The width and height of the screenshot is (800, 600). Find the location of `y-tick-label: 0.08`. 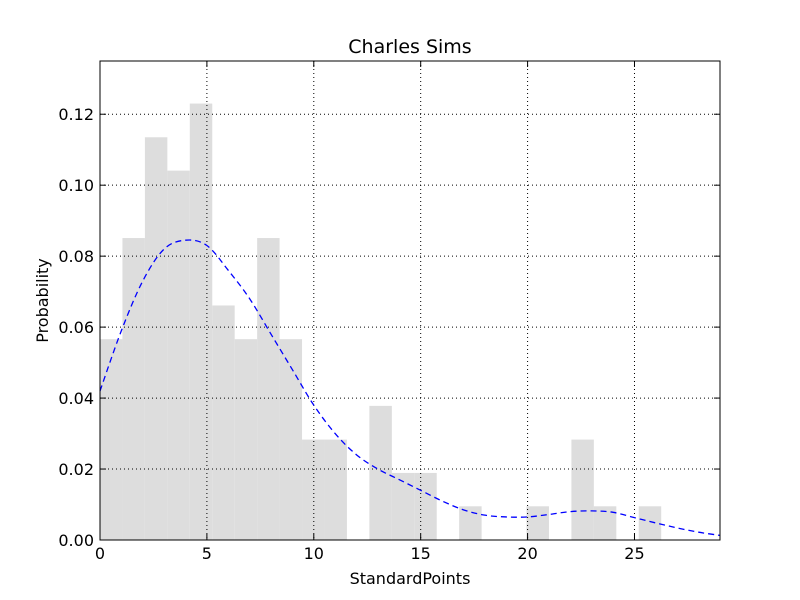

y-tick-label: 0.08 is located at coordinates (76, 256).